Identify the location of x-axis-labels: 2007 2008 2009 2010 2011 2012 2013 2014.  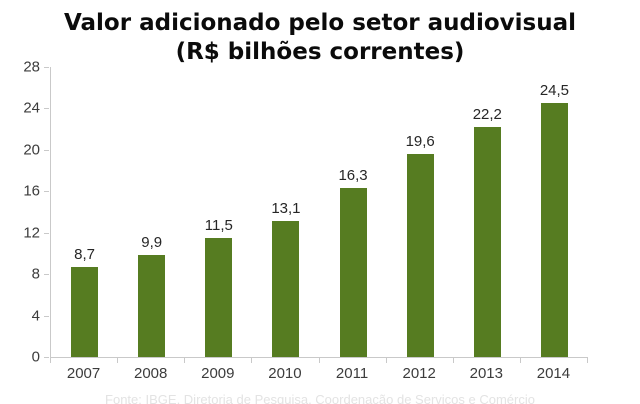
(318, 373).